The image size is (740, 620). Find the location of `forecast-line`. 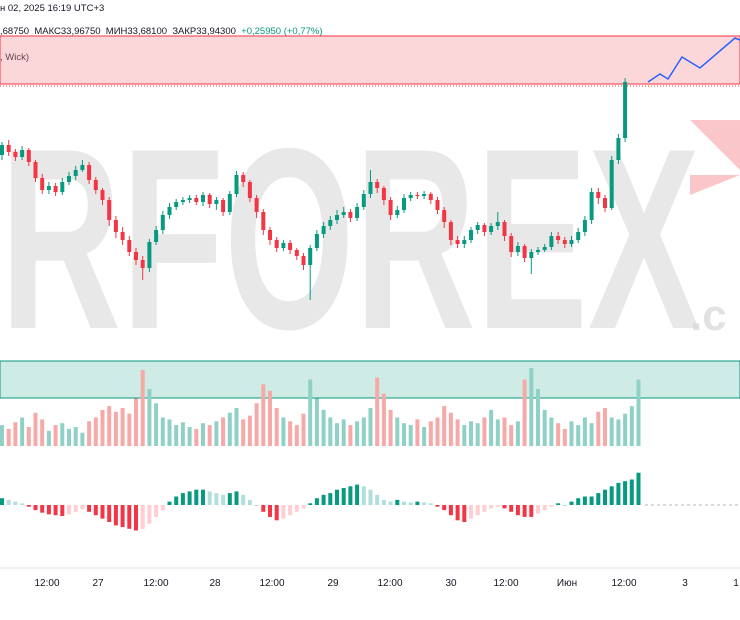

forecast-line is located at coordinates (693, 60).